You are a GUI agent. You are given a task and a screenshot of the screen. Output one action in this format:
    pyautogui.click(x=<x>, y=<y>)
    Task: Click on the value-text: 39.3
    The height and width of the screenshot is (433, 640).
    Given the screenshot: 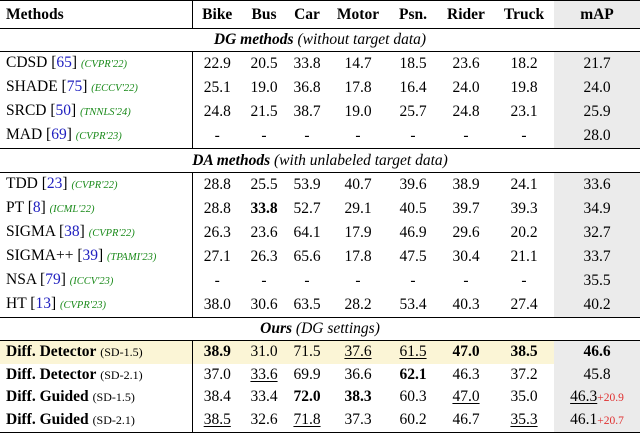 What is the action you would take?
    pyautogui.click(x=524, y=208)
    